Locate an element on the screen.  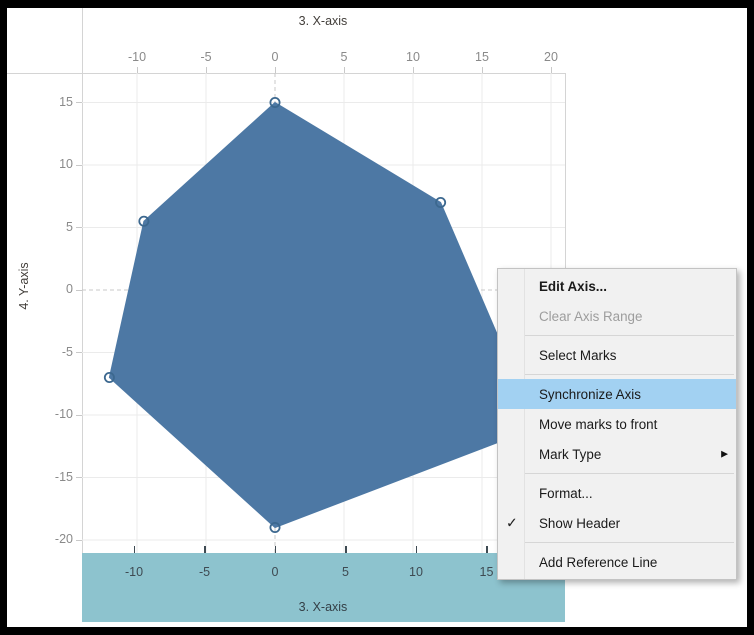
tick-label: -20 is located at coordinates (63, 539).